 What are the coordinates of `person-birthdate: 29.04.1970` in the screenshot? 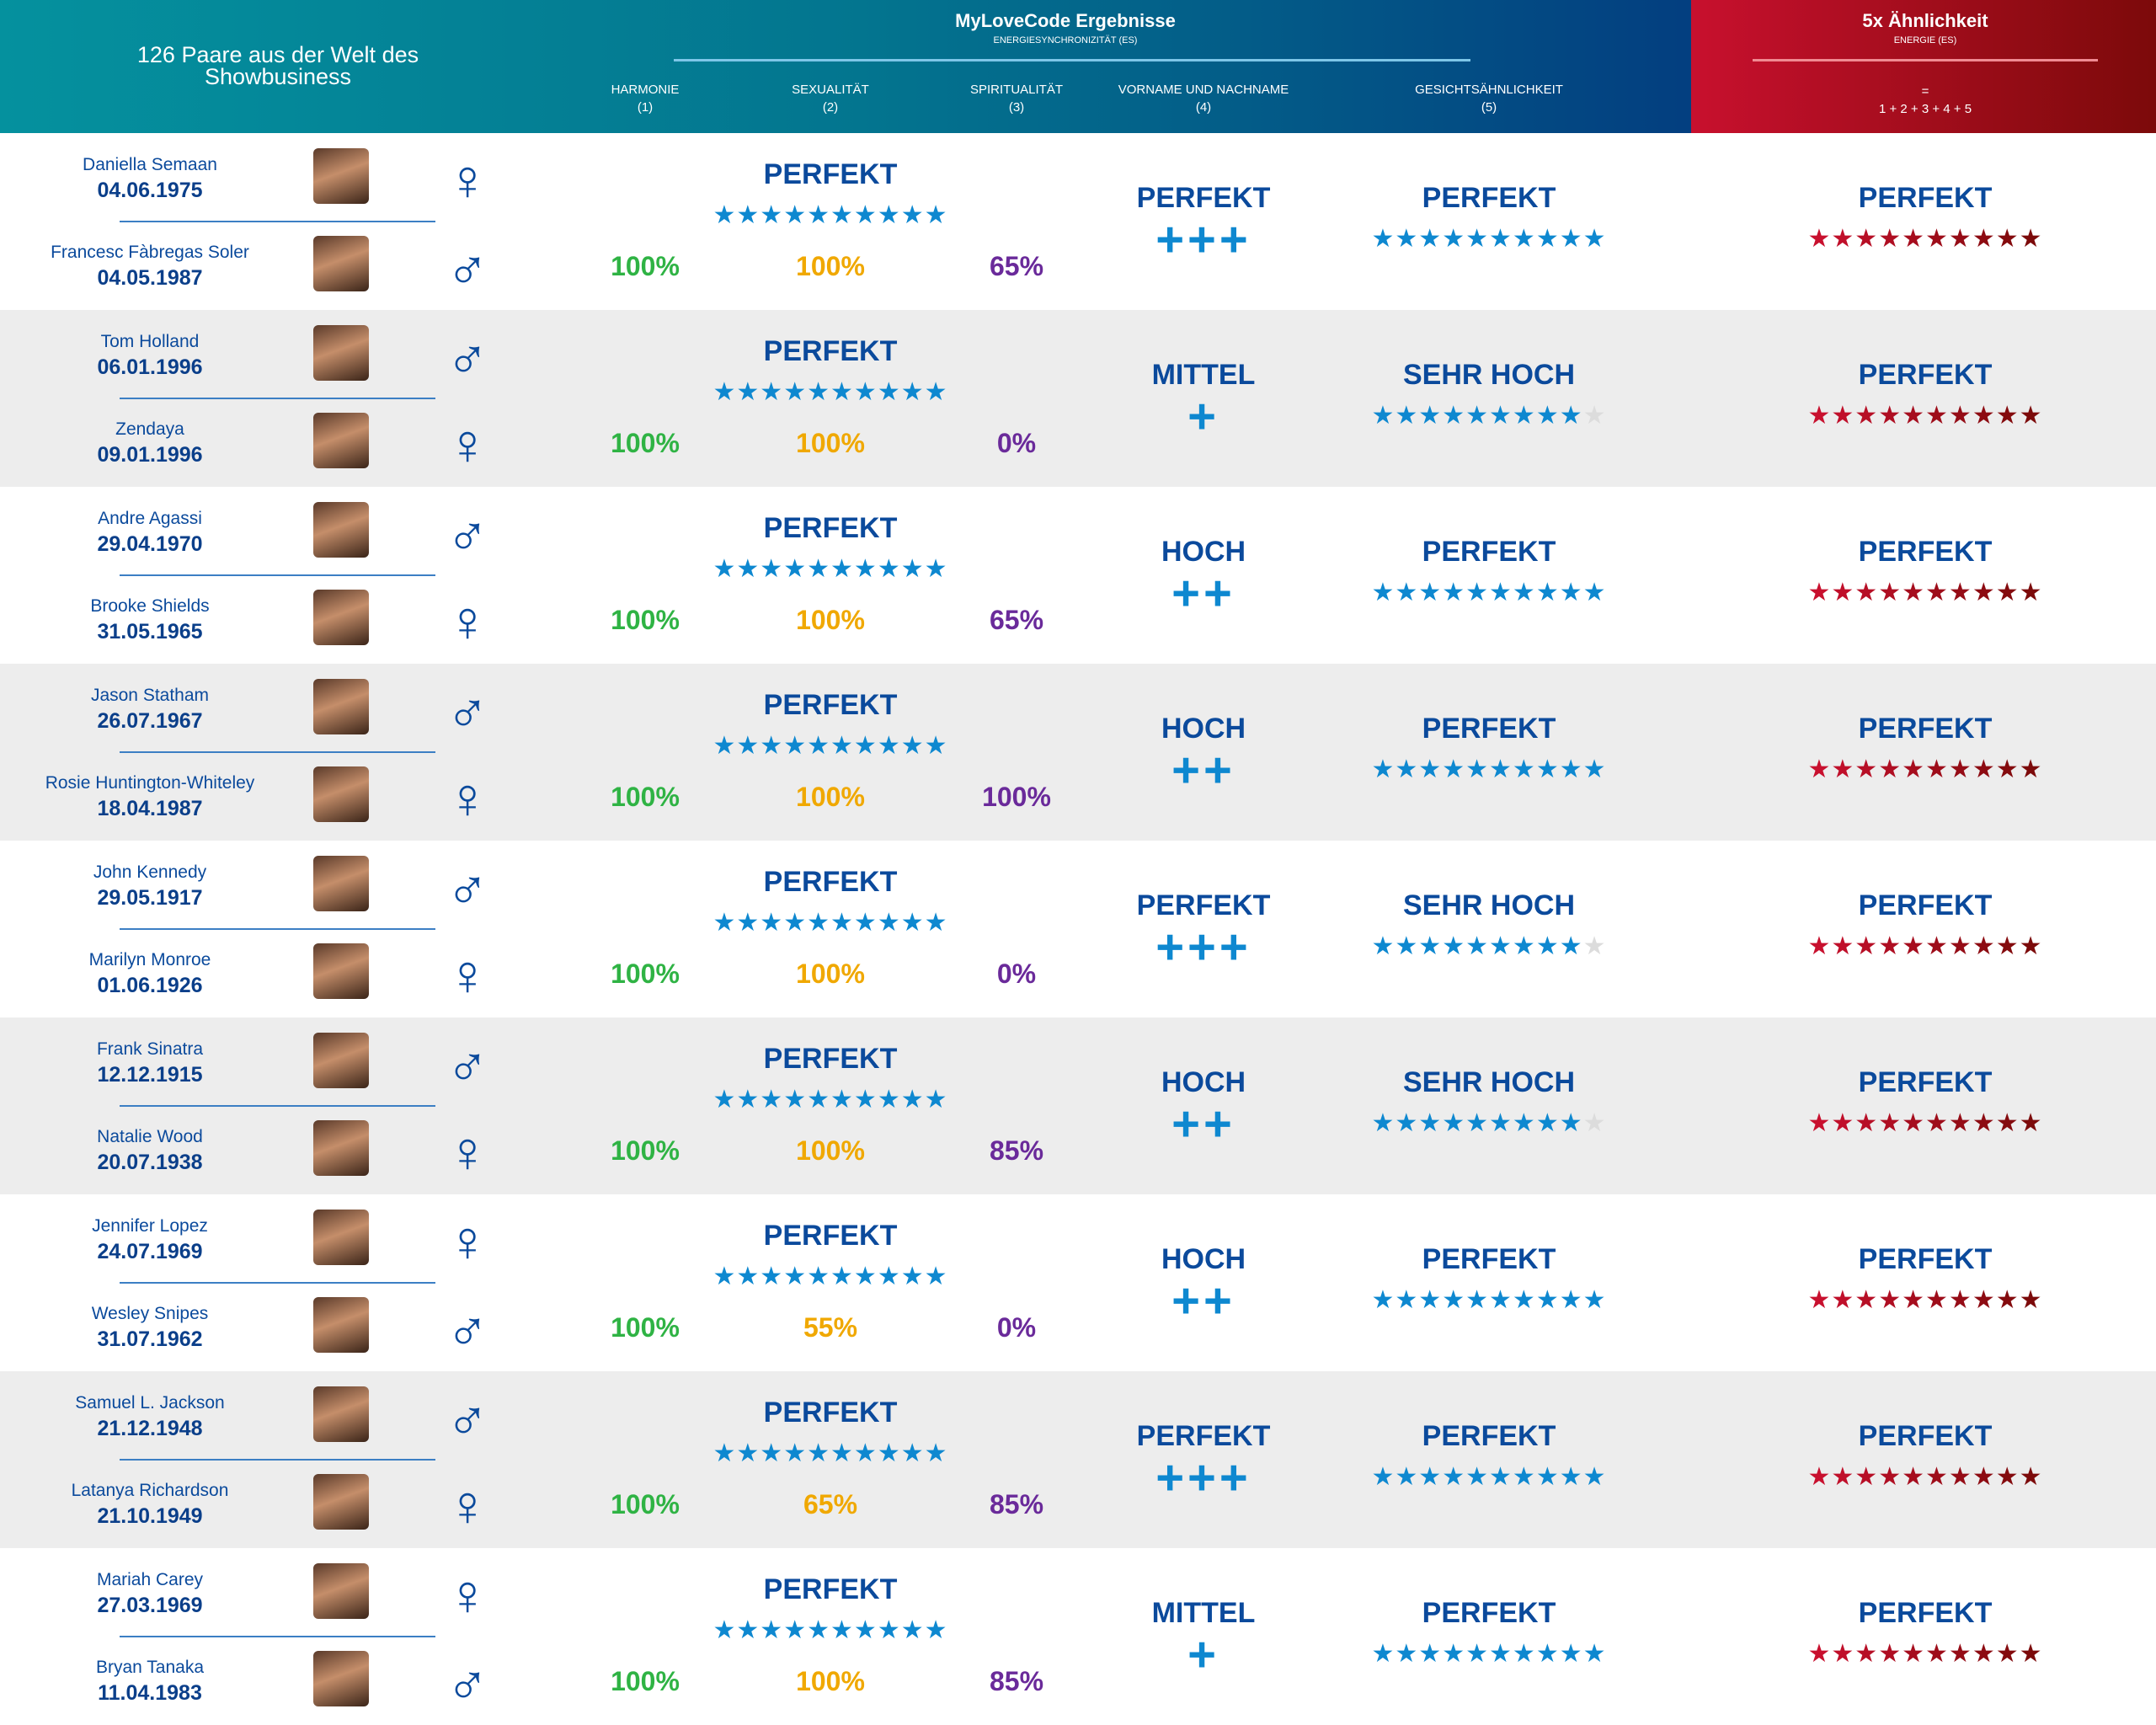 It's located at (150, 544).